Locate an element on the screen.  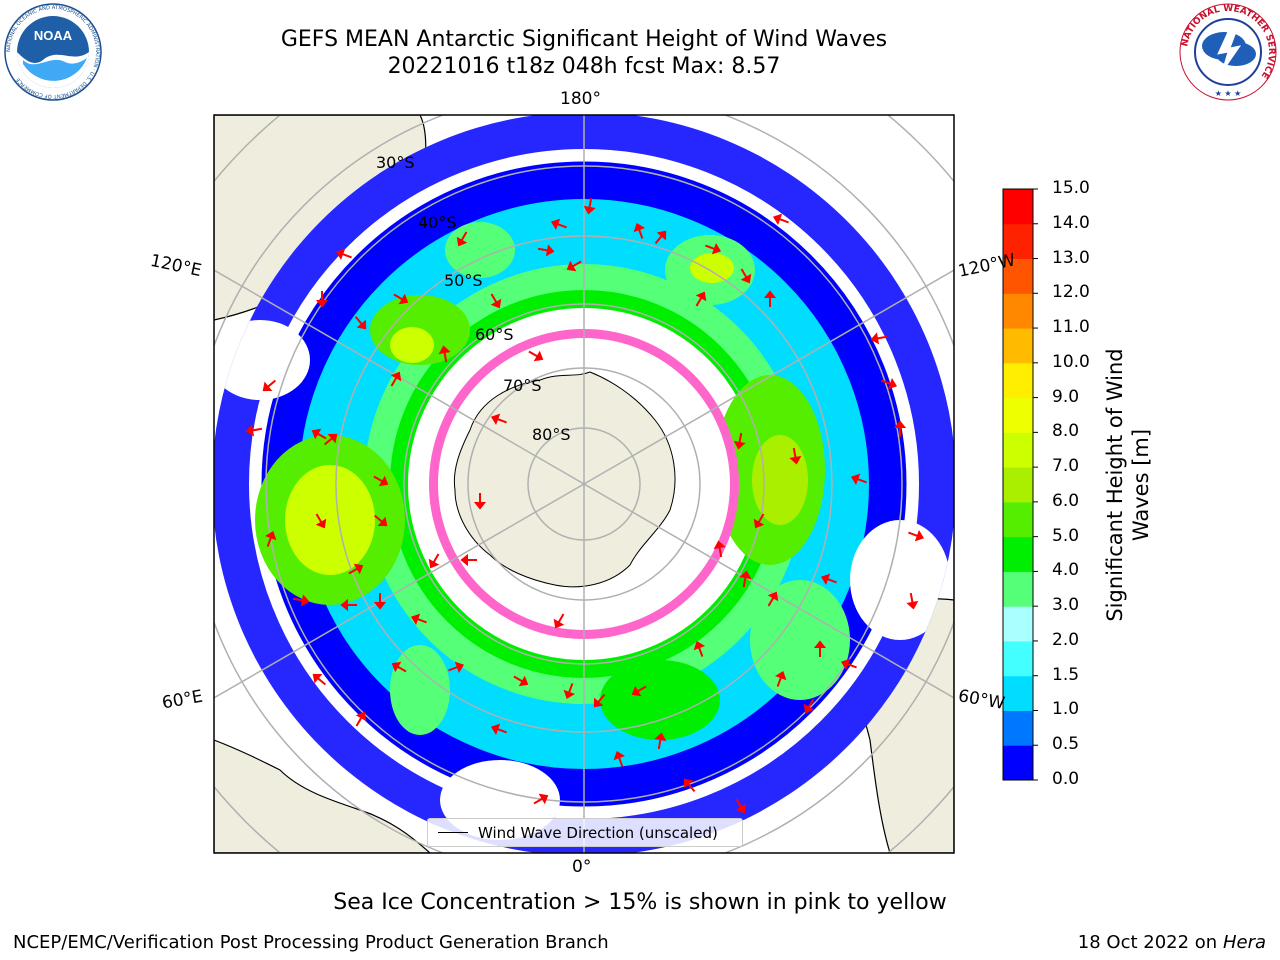
colorbar is located at coordinates (1020, 484).